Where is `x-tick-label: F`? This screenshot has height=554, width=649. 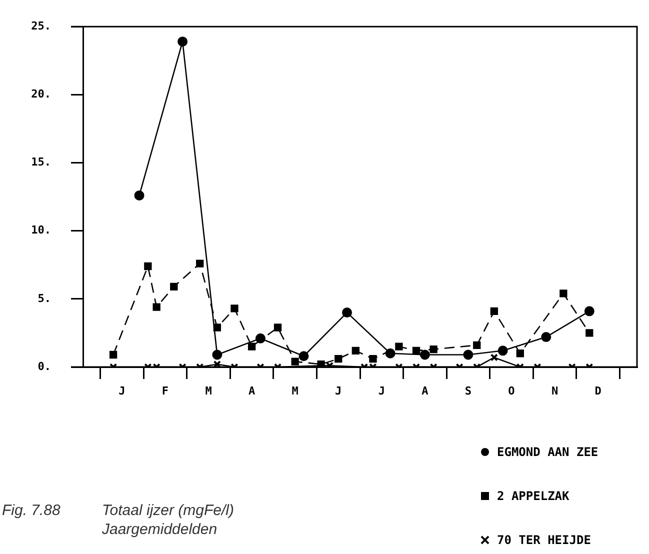 x-tick-label: F is located at coordinates (165, 391).